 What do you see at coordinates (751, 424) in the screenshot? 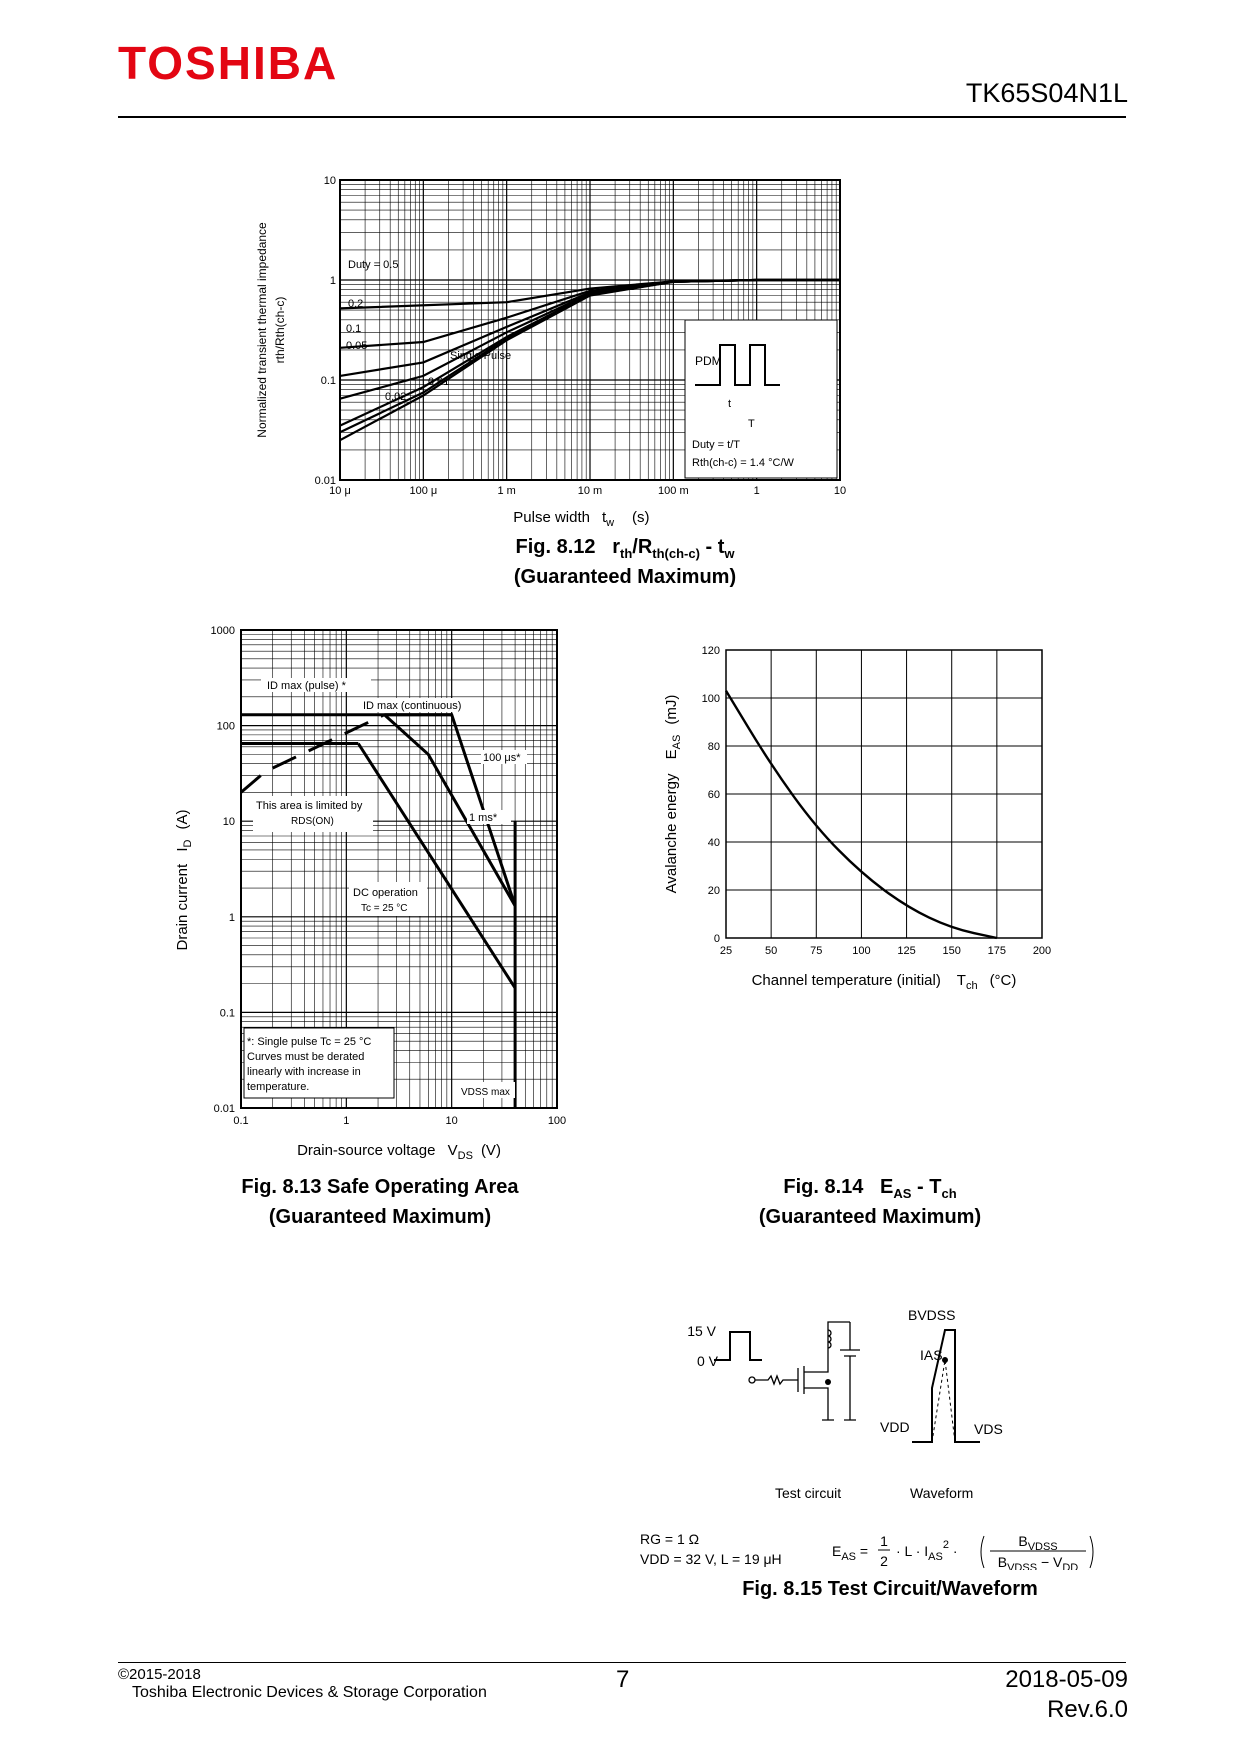
I see `inset-T: T` at bounding box center [751, 424].